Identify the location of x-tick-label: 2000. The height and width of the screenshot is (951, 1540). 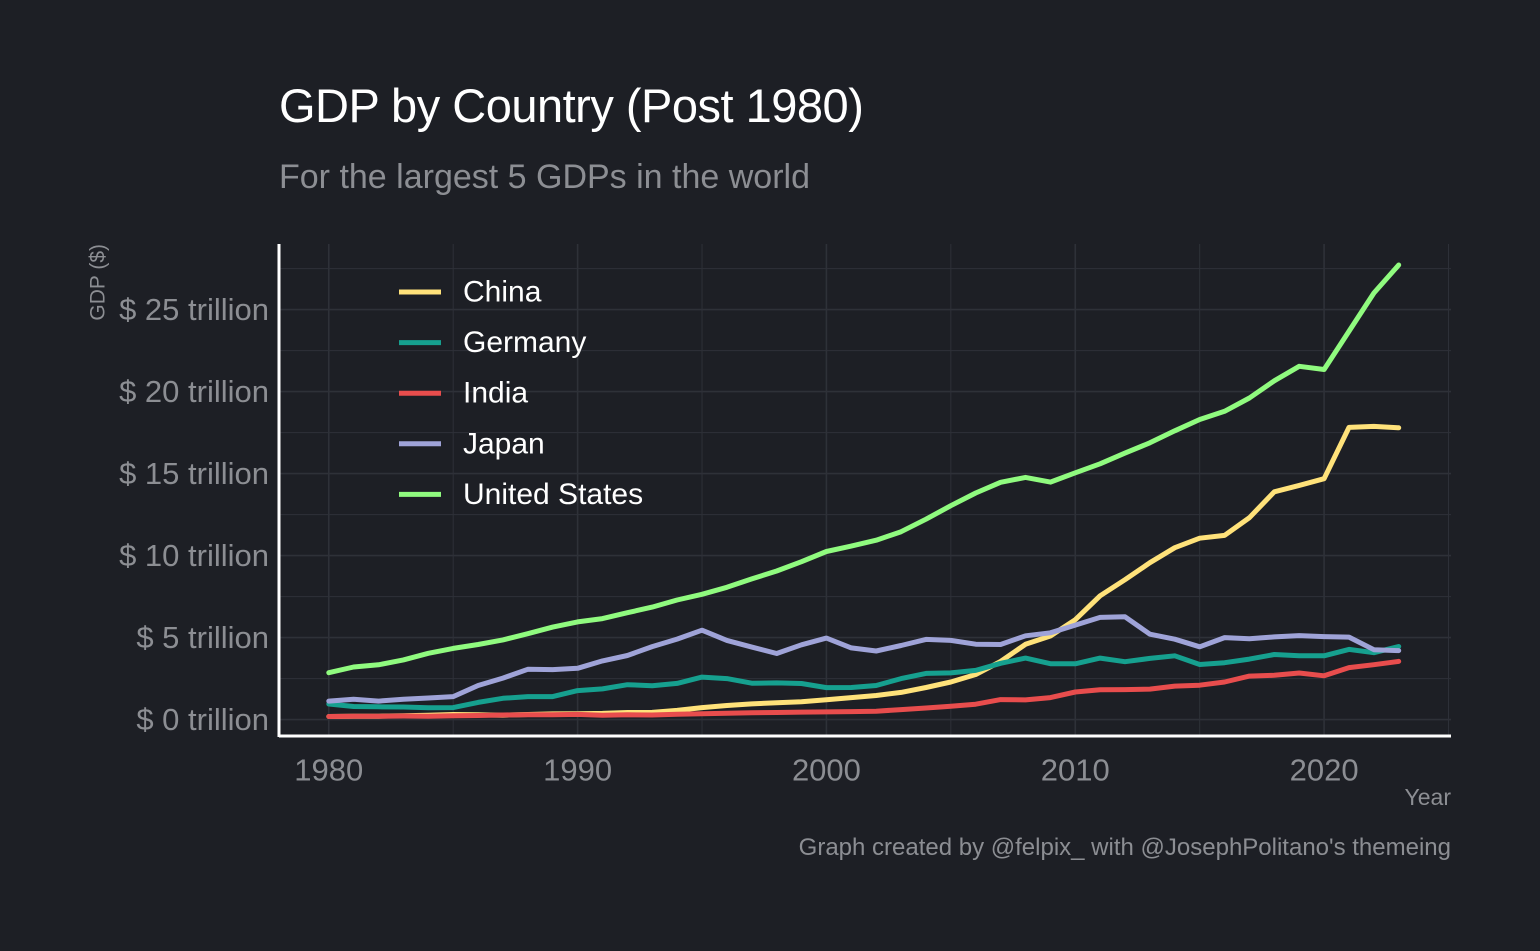
(826, 770).